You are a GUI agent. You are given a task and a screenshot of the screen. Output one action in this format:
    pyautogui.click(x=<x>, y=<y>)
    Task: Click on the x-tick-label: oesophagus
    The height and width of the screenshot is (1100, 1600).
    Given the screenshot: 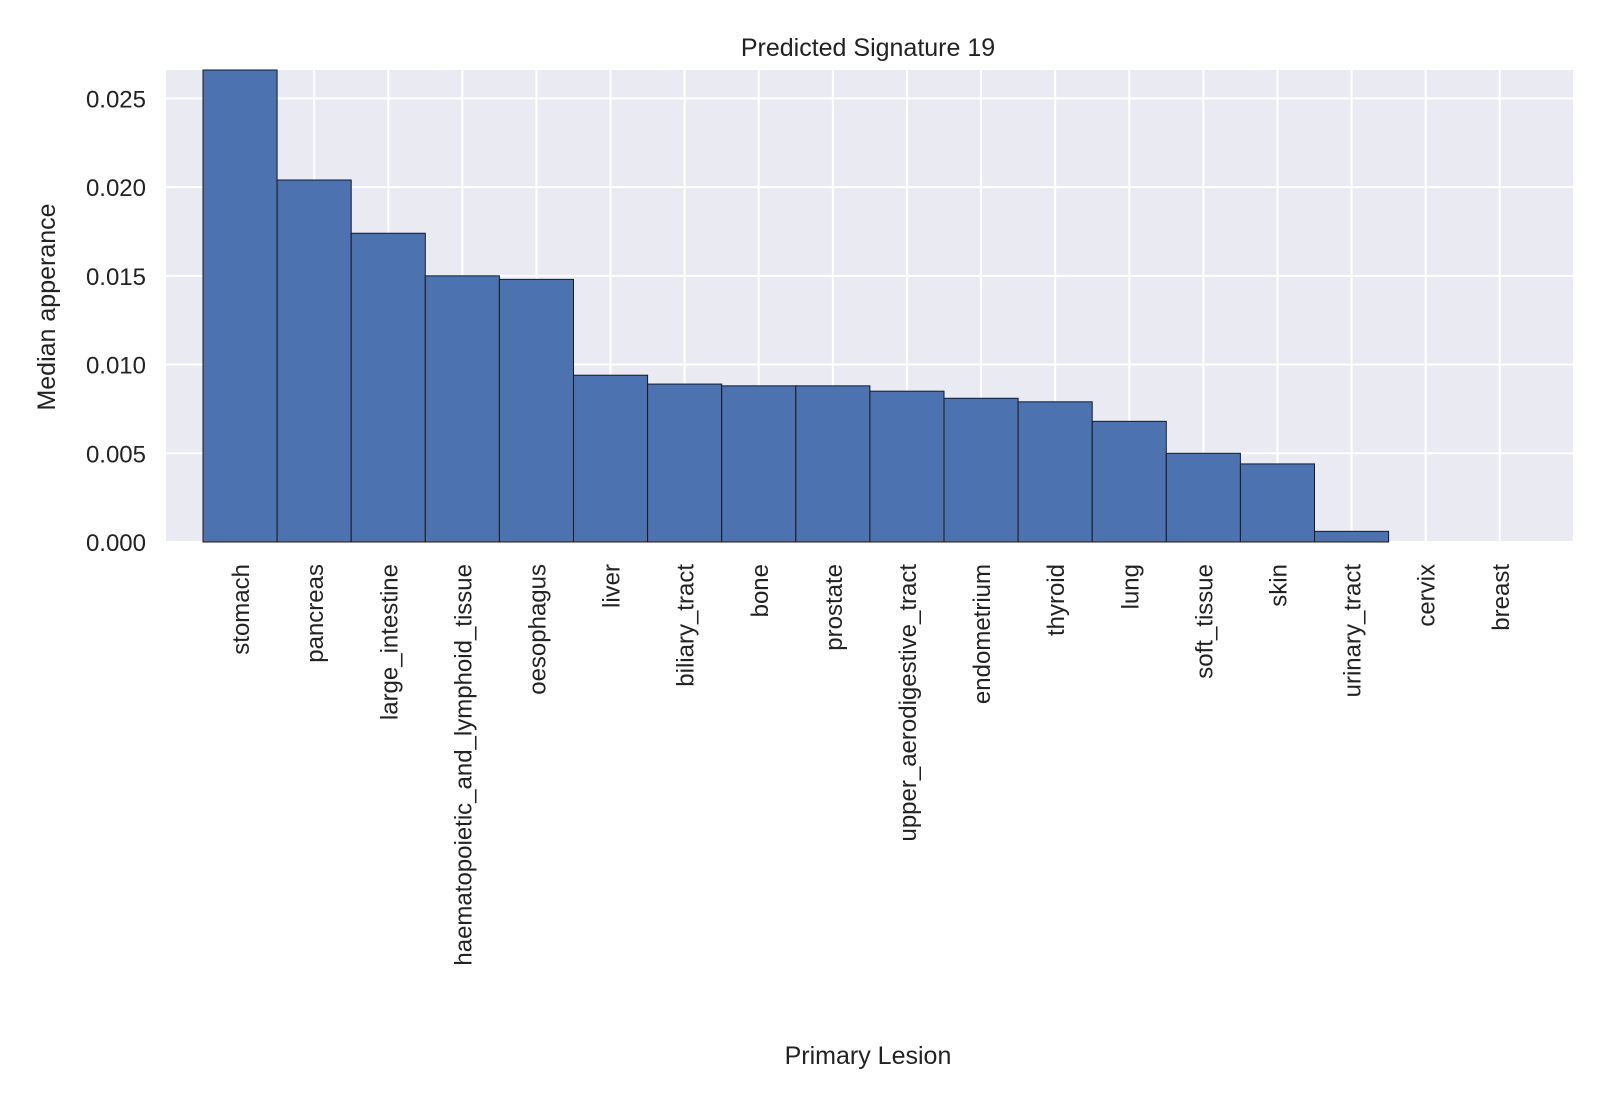 What is the action you would take?
    pyautogui.click(x=537, y=629)
    